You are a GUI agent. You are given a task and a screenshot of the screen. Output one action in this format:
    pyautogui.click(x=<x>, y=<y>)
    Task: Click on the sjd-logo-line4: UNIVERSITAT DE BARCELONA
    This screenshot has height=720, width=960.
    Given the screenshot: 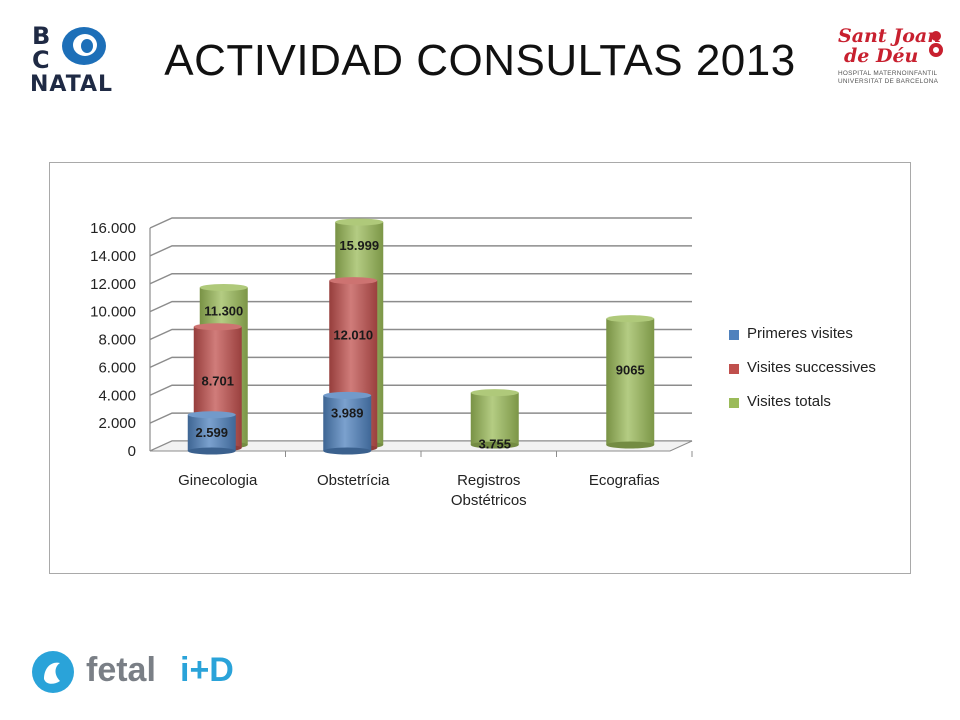 What is the action you would take?
    pyautogui.click(x=888, y=81)
    